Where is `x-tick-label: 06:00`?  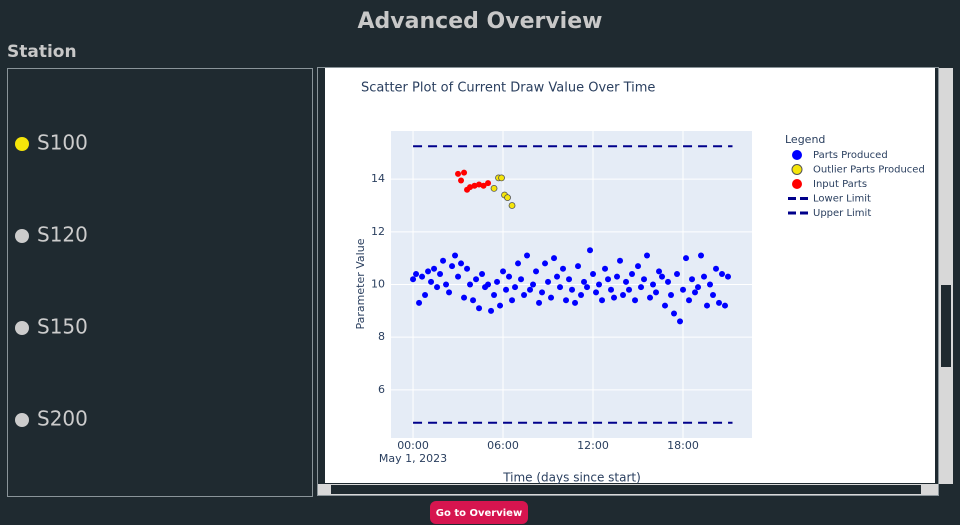 x-tick-label: 06:00 is located at coordinates (503, 445).